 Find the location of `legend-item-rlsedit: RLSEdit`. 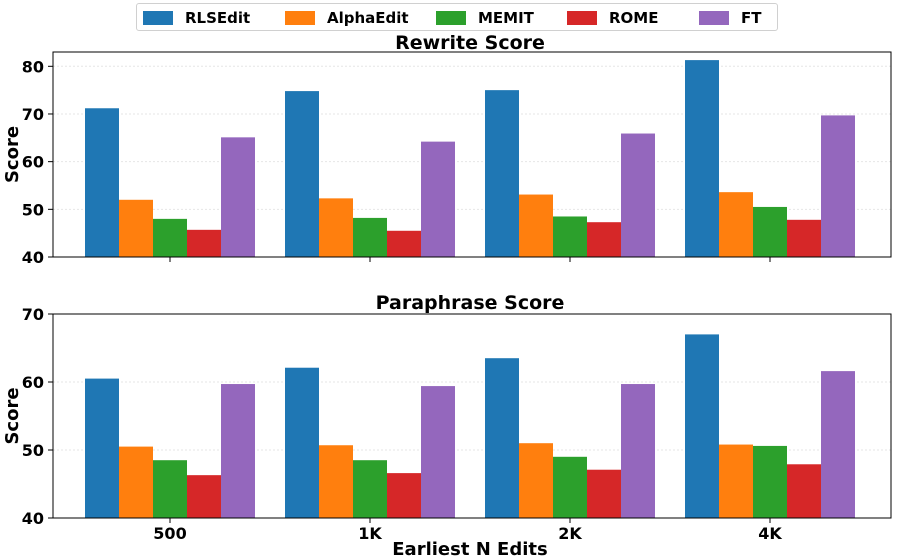

legend-item-rlsedit: RLSEdit is located at coordinates (196, 18).